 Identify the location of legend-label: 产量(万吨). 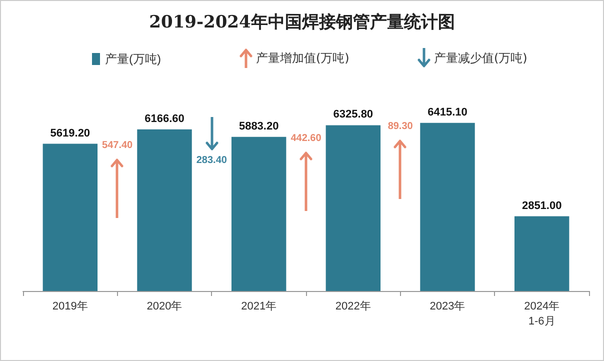
(133, 59).